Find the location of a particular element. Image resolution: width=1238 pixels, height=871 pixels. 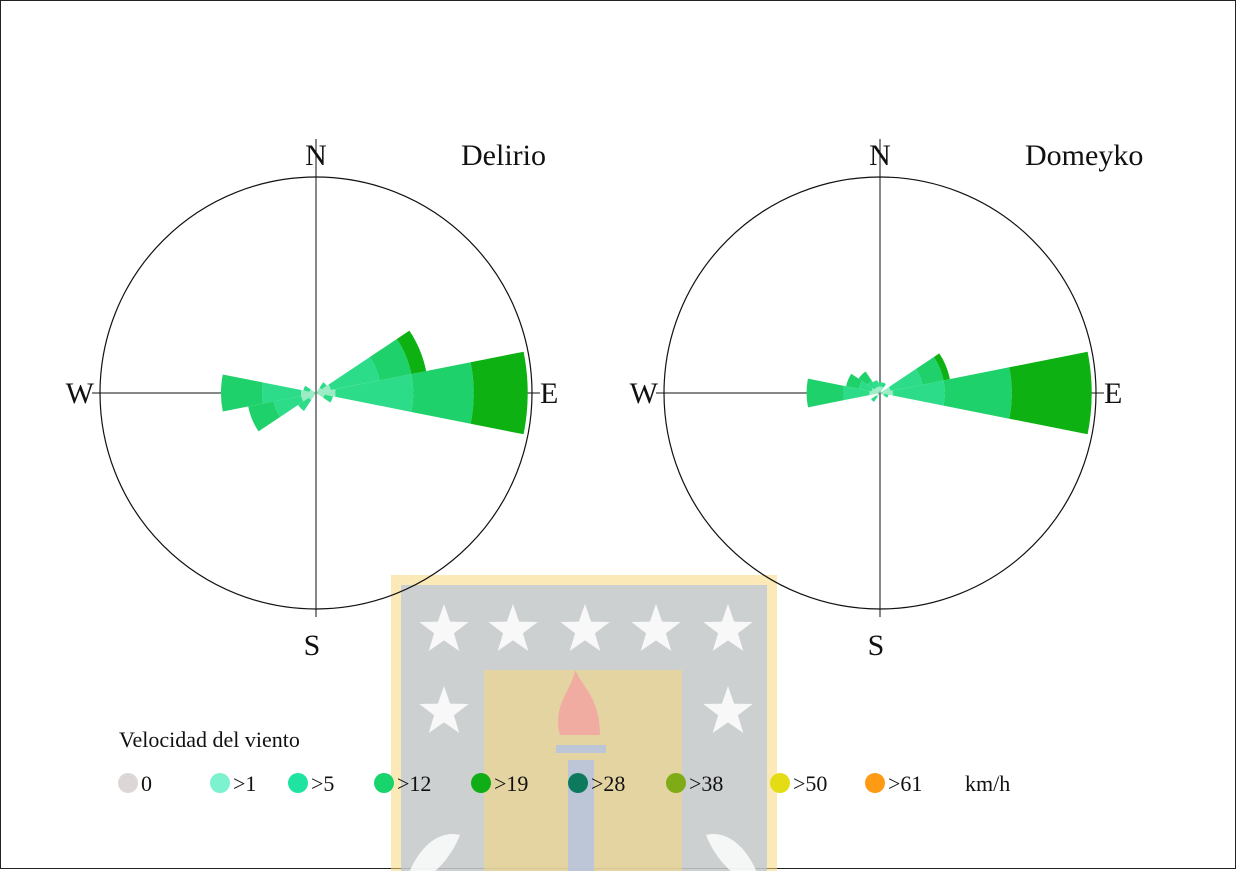

legend-label: >19 is located at coordinates (511, 783).